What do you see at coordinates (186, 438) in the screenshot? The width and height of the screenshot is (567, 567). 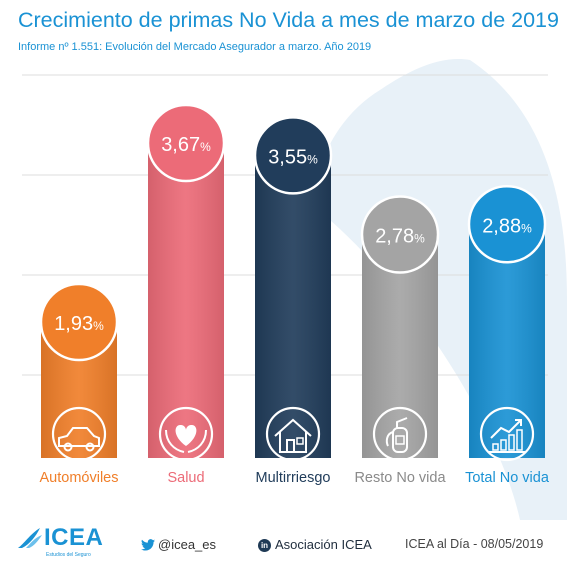 I see `heart-hands-icon` at bounding box center [186, 438].